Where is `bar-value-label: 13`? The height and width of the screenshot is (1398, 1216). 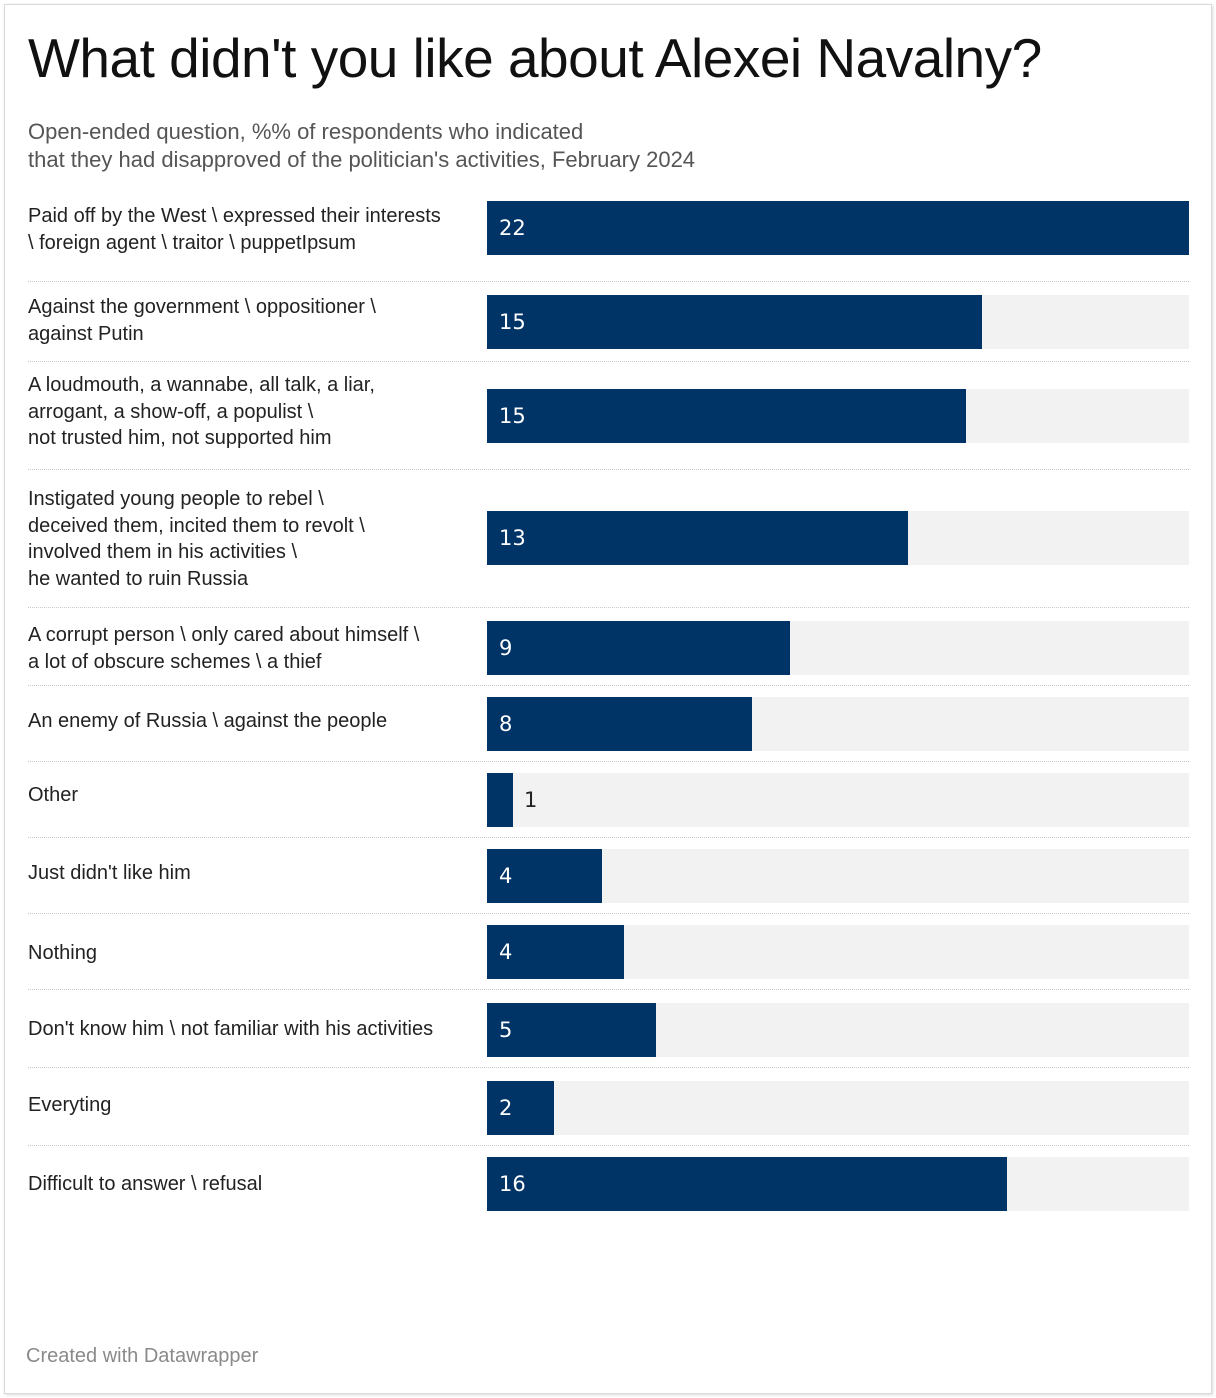 bar-value-label: 13 is located at coordinates (512, 538).